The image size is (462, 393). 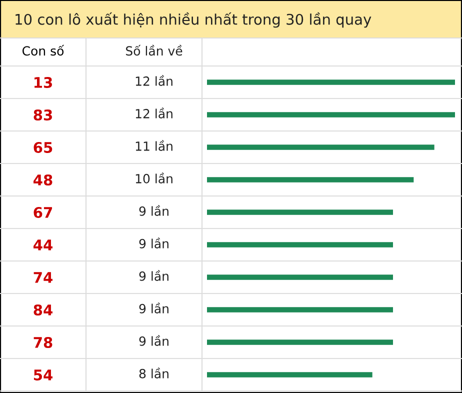 What do you see at coordinates (43, 342) in the screenshot?
I see `y-tick-label: 78` at bounding box center [43, 342].